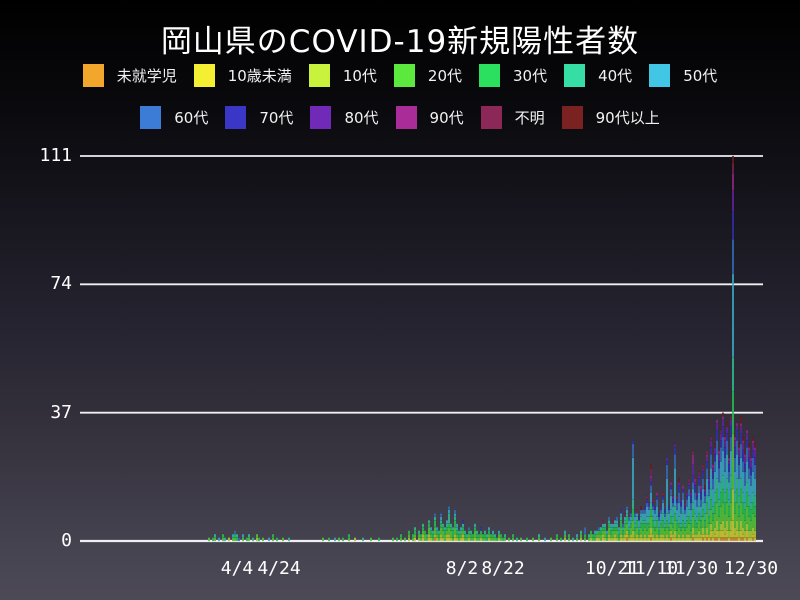 This screenshot has height=600, width=800. What do you see at coordinates (598, 75) in the screenshot?
I see `legend-item-40代: 40代` at bounding box center [598, 75].